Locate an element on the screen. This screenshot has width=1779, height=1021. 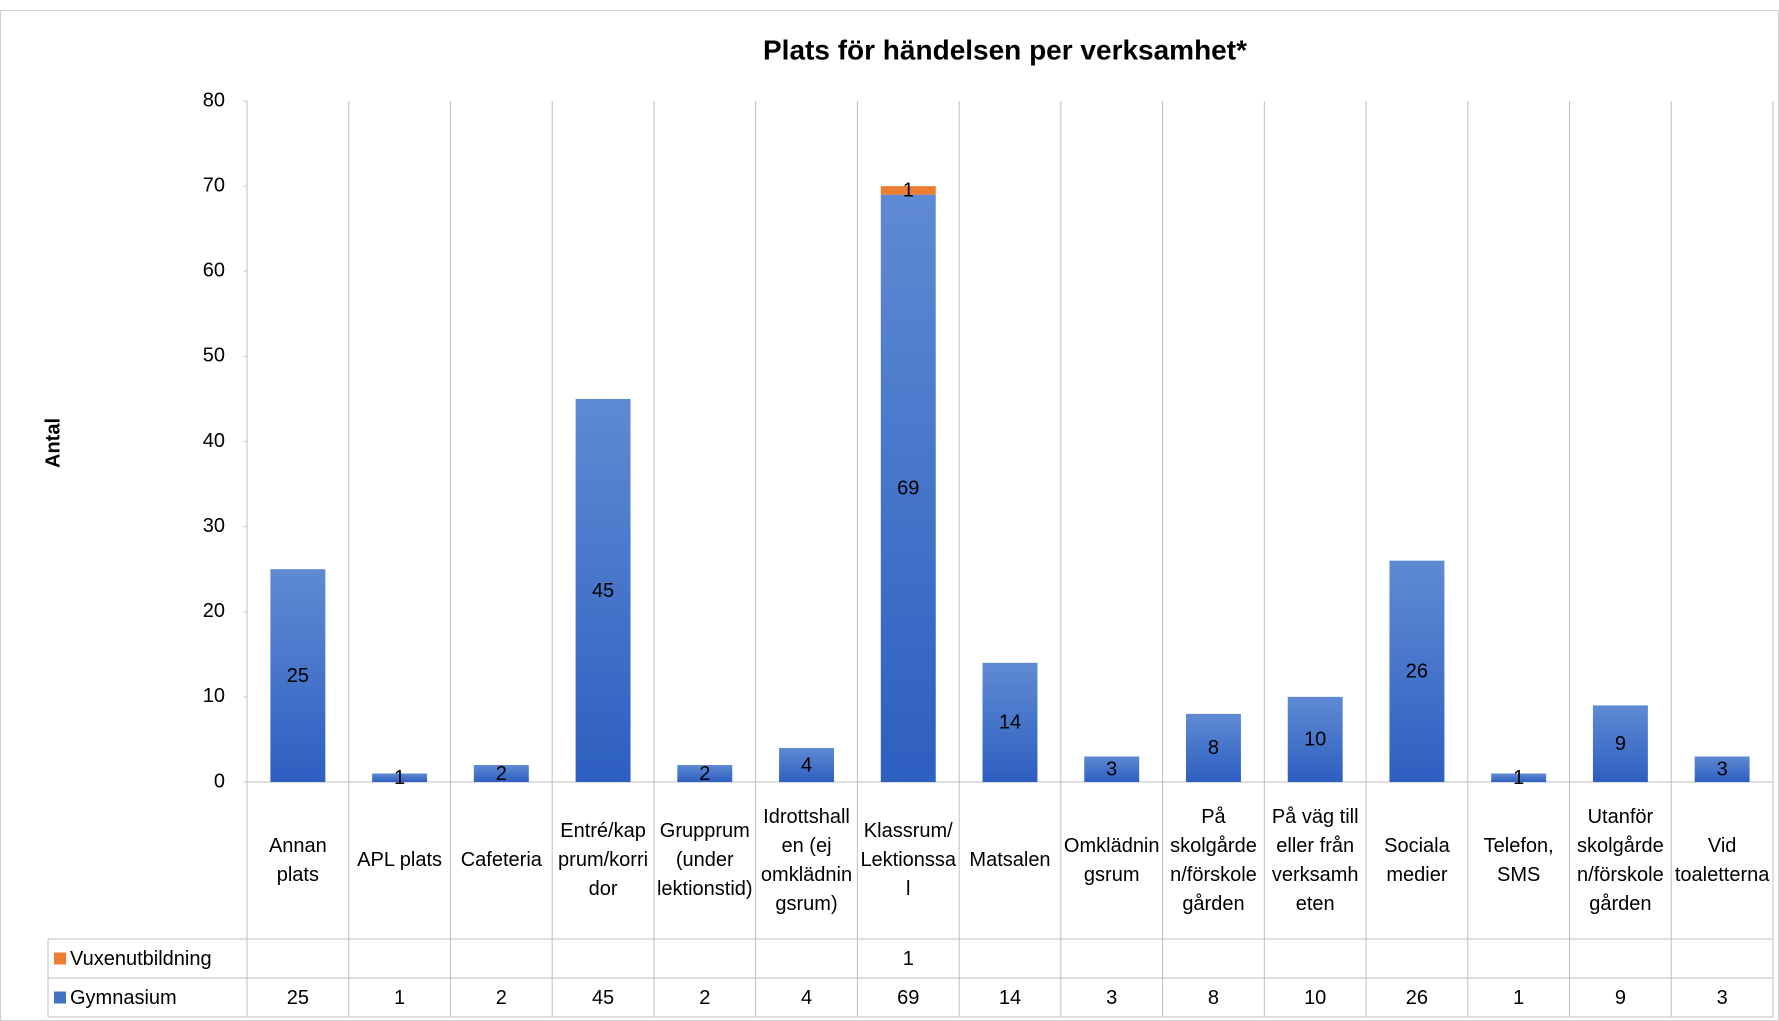
data-label: 4 is located at coordinates (806, 765).